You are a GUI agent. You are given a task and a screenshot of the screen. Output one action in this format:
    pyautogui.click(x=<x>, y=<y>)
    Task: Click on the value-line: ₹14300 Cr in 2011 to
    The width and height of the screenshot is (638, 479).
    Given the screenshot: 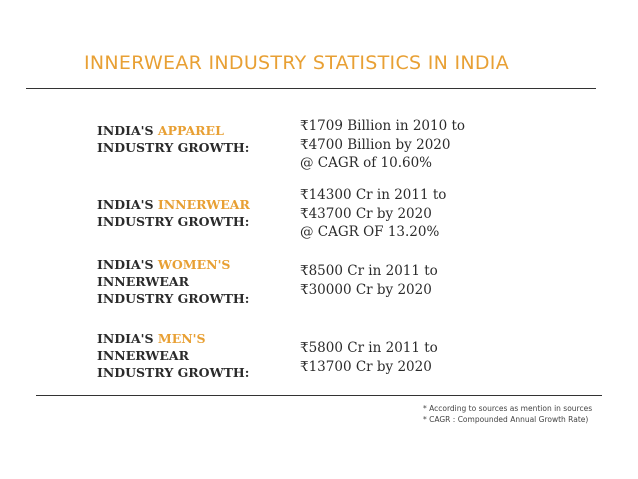 What is the action you would take?
    pyautogui.click(x=373, y=195)
    